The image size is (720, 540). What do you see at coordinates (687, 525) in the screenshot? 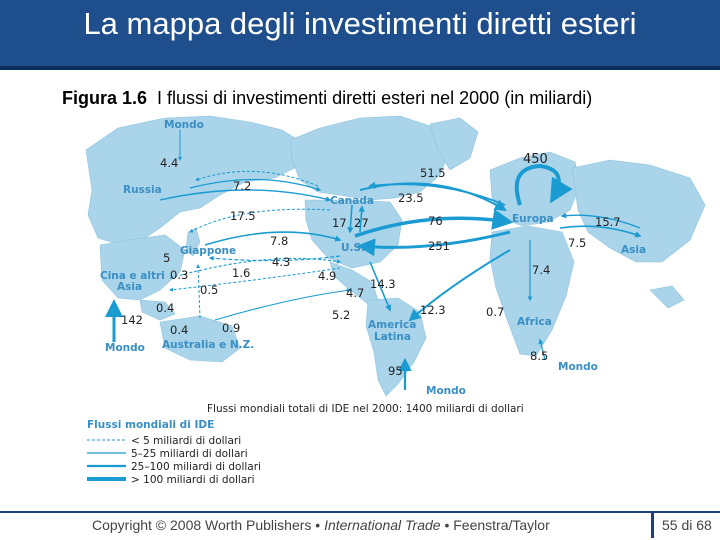
I see `page-number: 55 di 68` at bounding box center [687, 525].